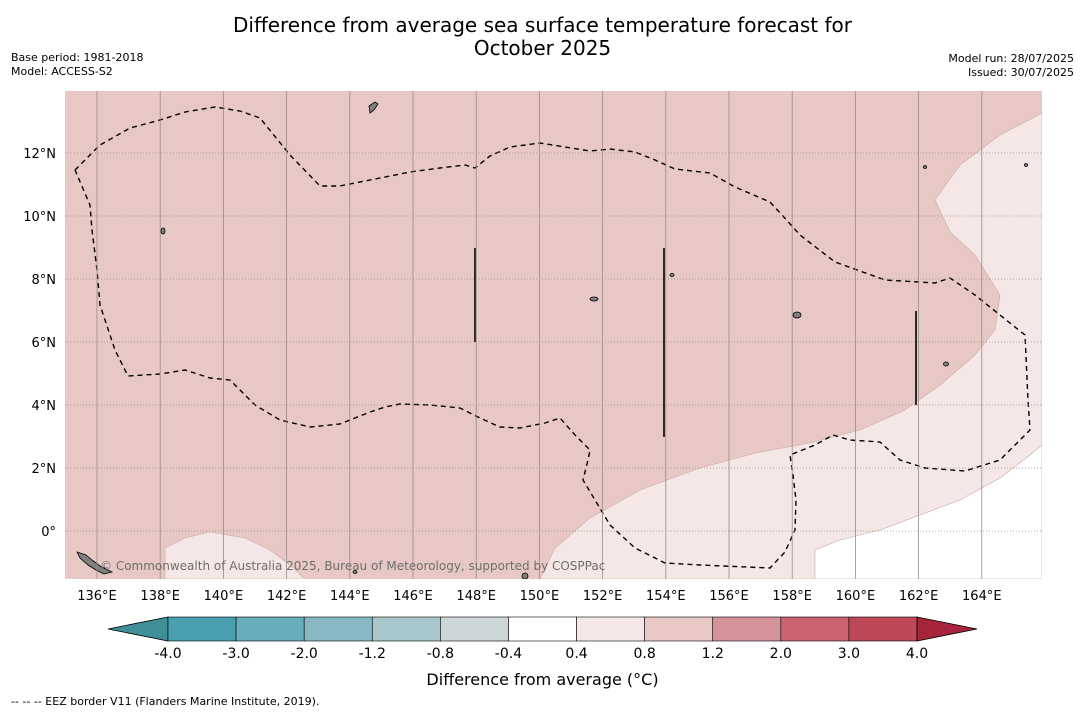  What do you see at coordinates (797, 315) in the screenshot?
I see `island-pohnpei` at bounding box center [797, 315].